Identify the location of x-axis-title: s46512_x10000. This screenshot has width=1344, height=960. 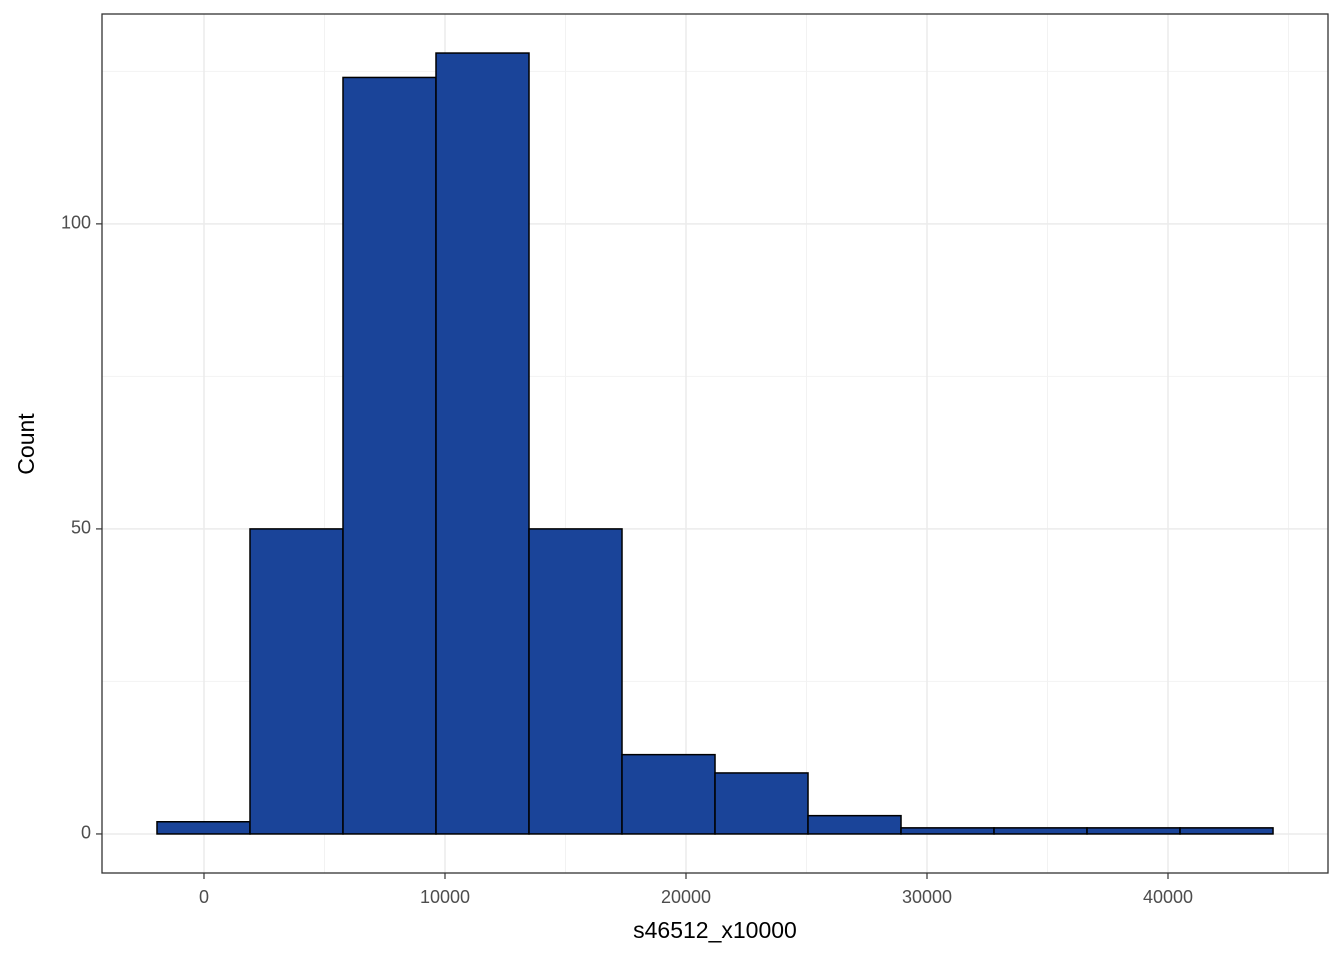
(715, 930).